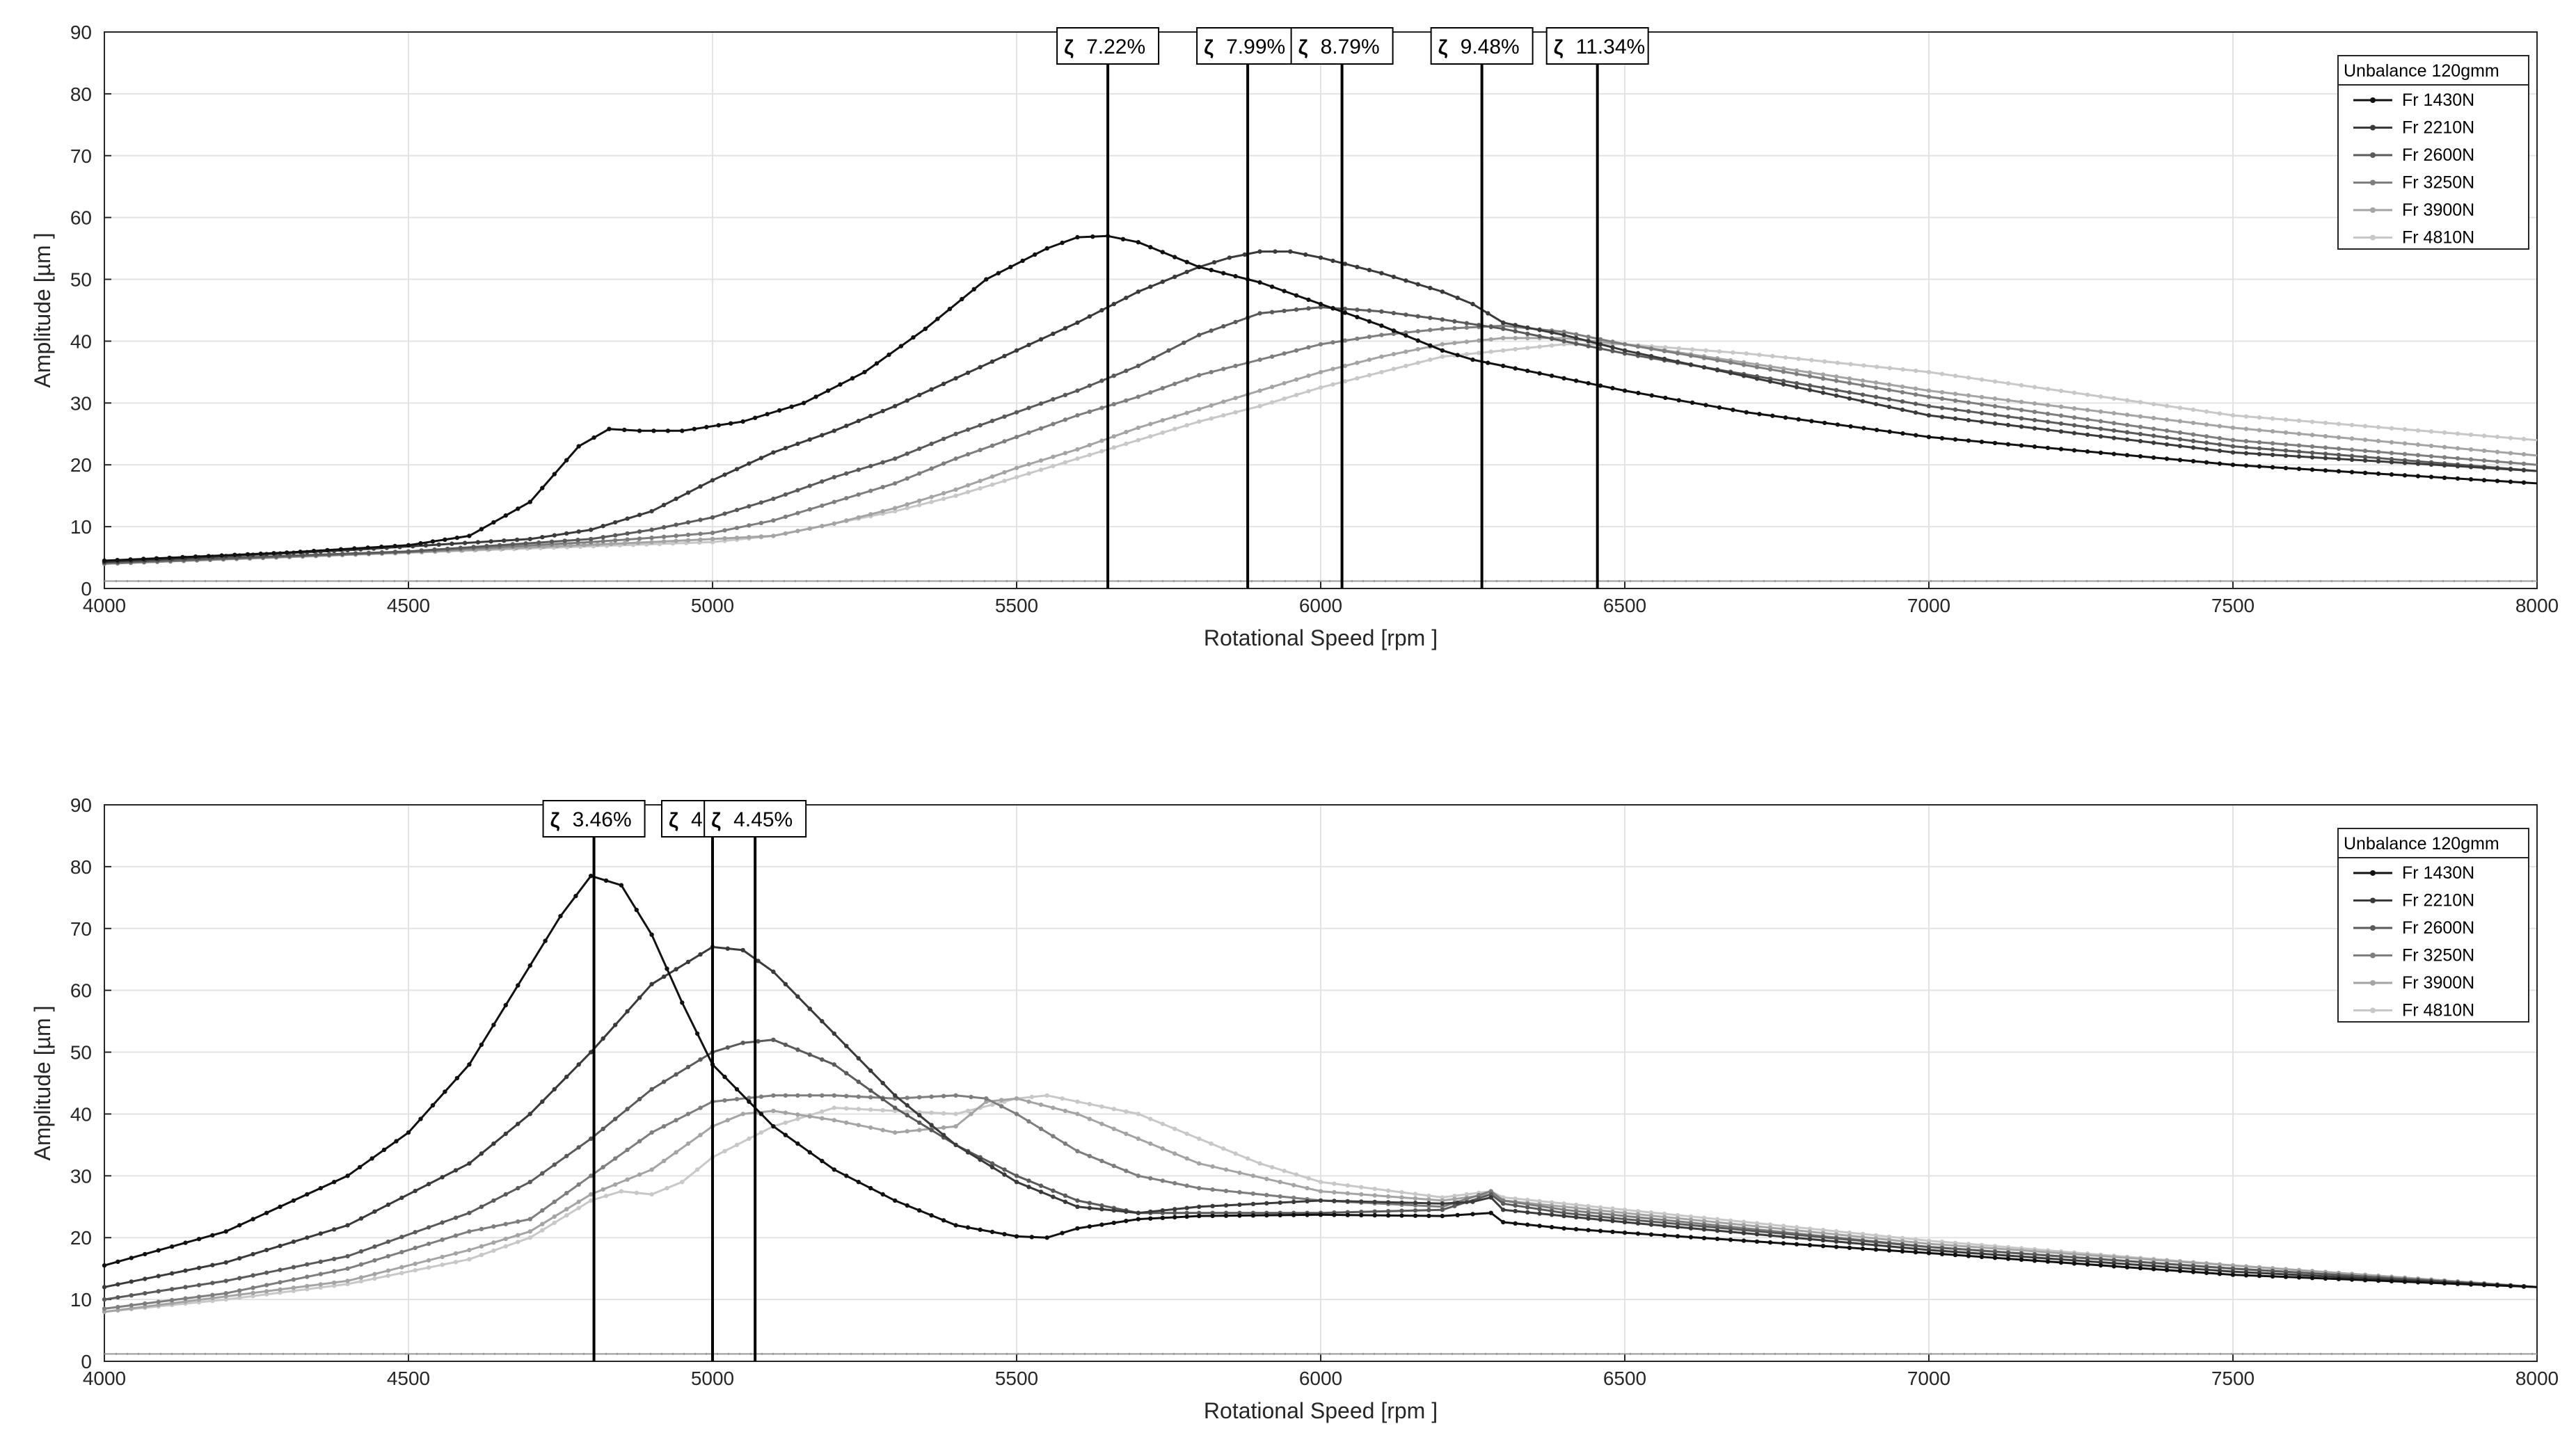 The image size is (2576, 1442). Describe the element at coordinates (2433, 152) in the screenshot. I see `legend-box` at that location.